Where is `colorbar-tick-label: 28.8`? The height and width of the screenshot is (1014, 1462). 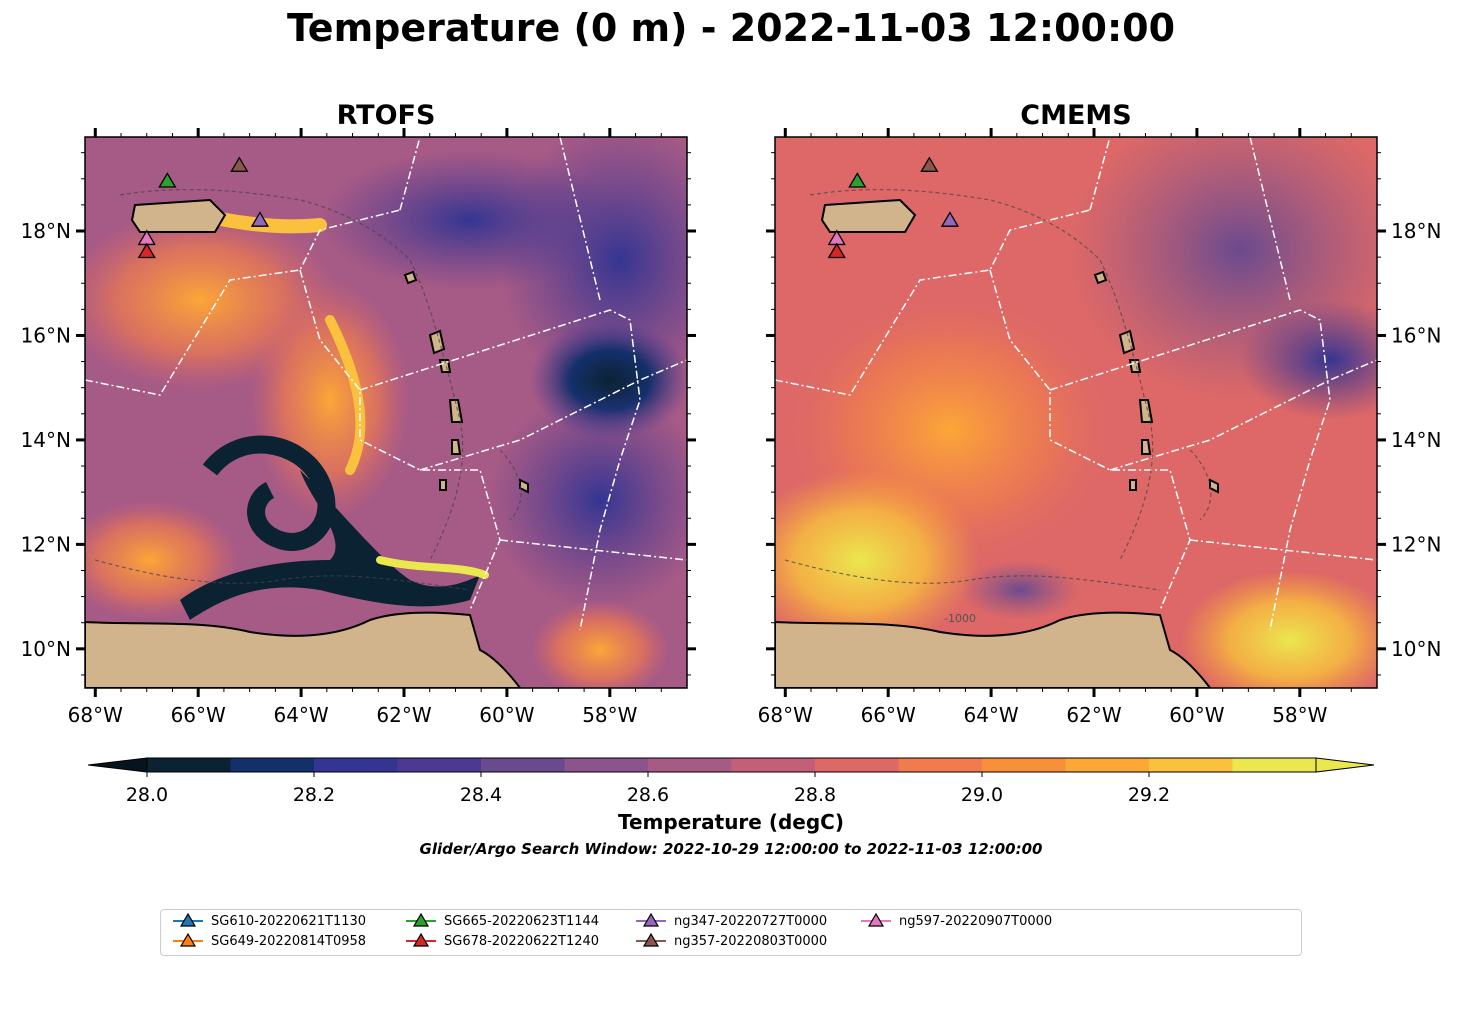 colorbar-tick-label: 28.8 is located at coordinates (815, 795).